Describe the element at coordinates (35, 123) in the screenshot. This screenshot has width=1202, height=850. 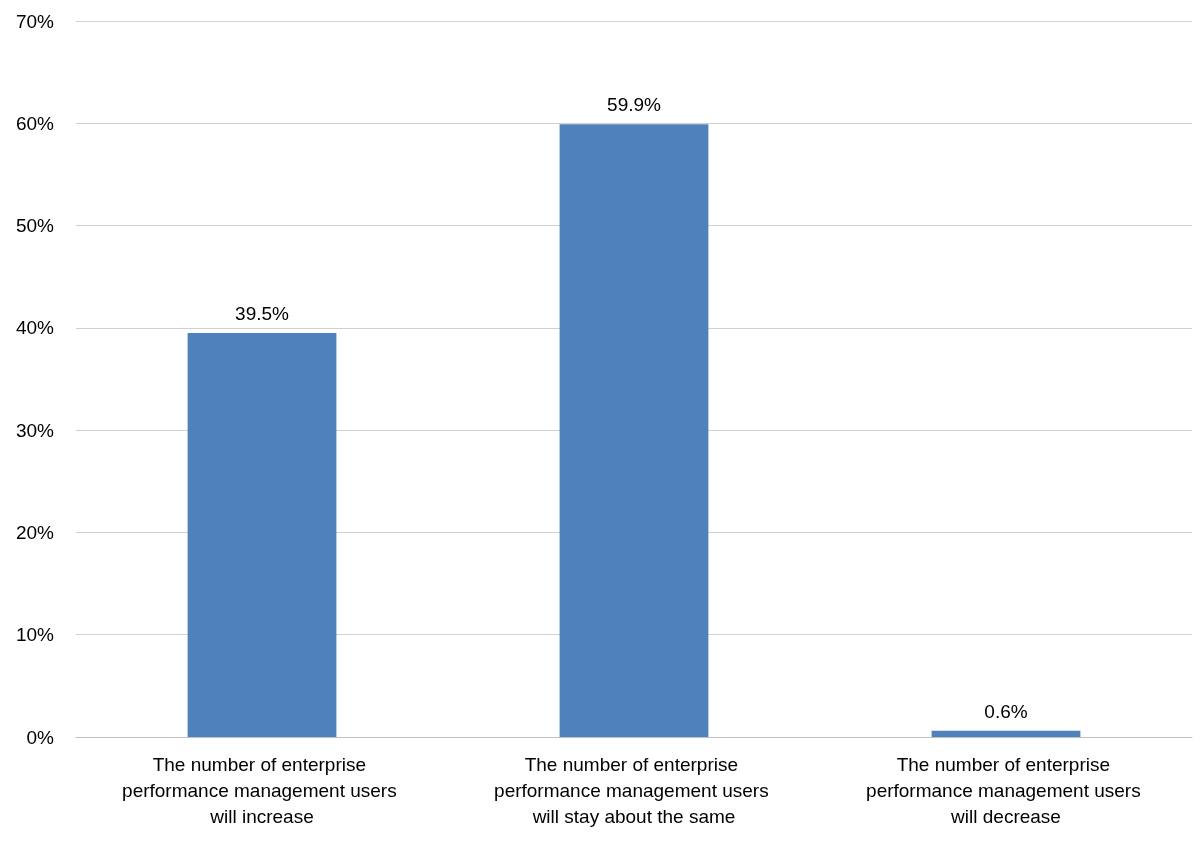
I see `y-tick-label: 60%` at that location.